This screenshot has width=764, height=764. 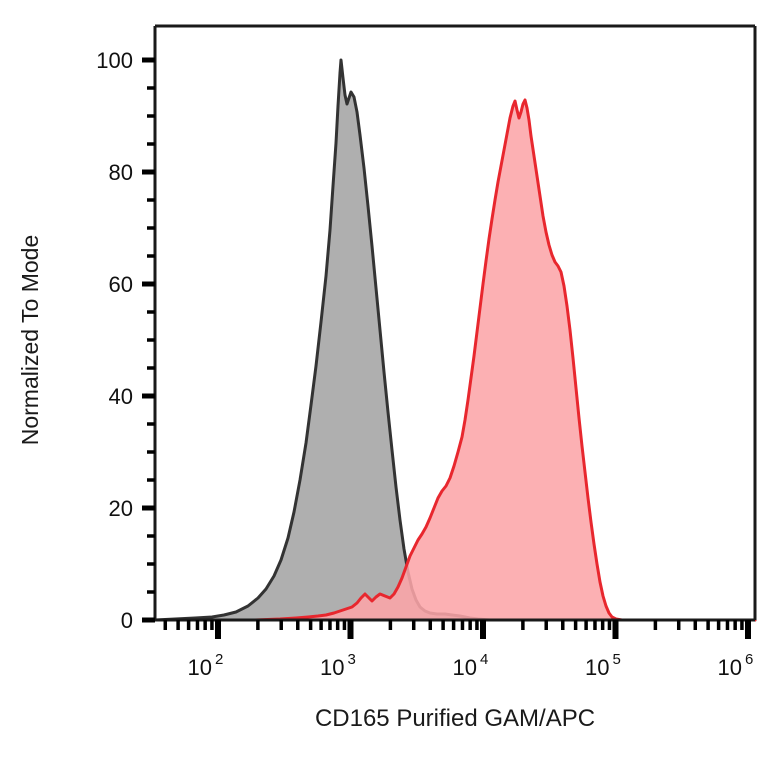 What do you see at coordinates (114, 60) in the screenshot?
I see `y-axis-tick-label: 100` at bounding box center [114, 60].